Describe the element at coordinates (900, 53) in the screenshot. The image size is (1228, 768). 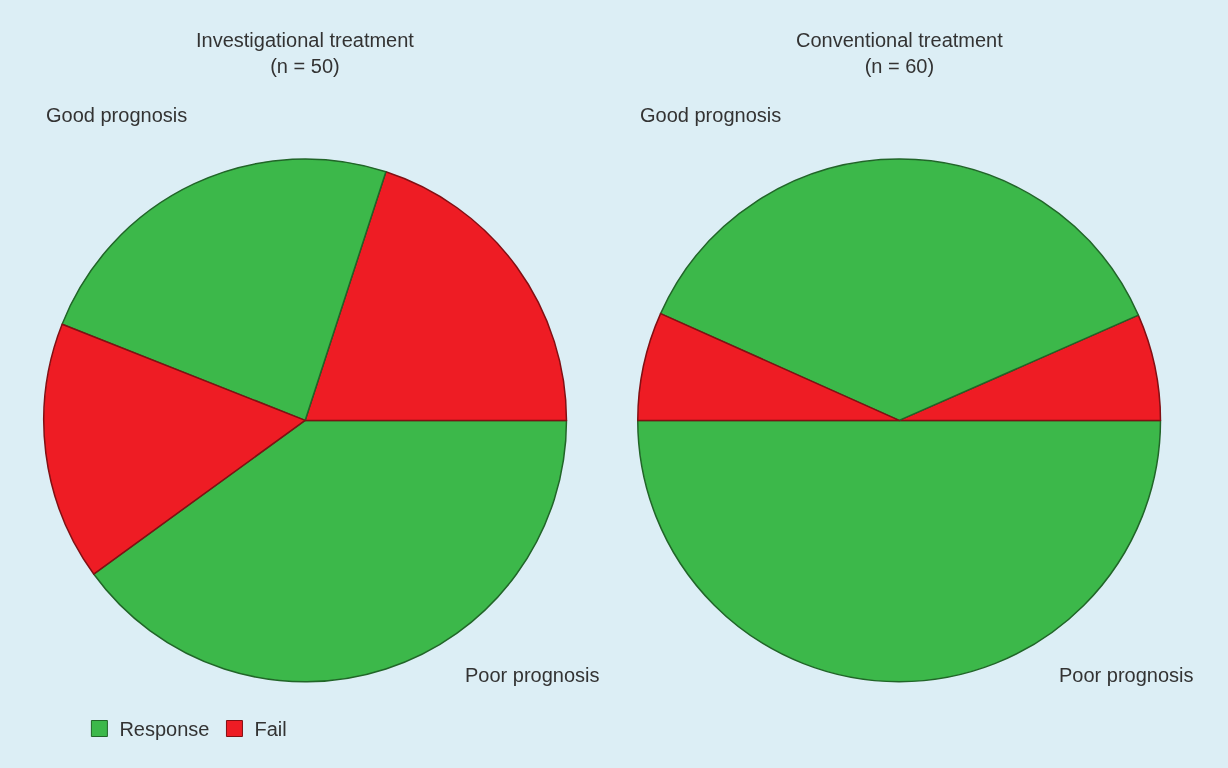
I see `chart-title: Conventional treatment (n = 60)` at that location.